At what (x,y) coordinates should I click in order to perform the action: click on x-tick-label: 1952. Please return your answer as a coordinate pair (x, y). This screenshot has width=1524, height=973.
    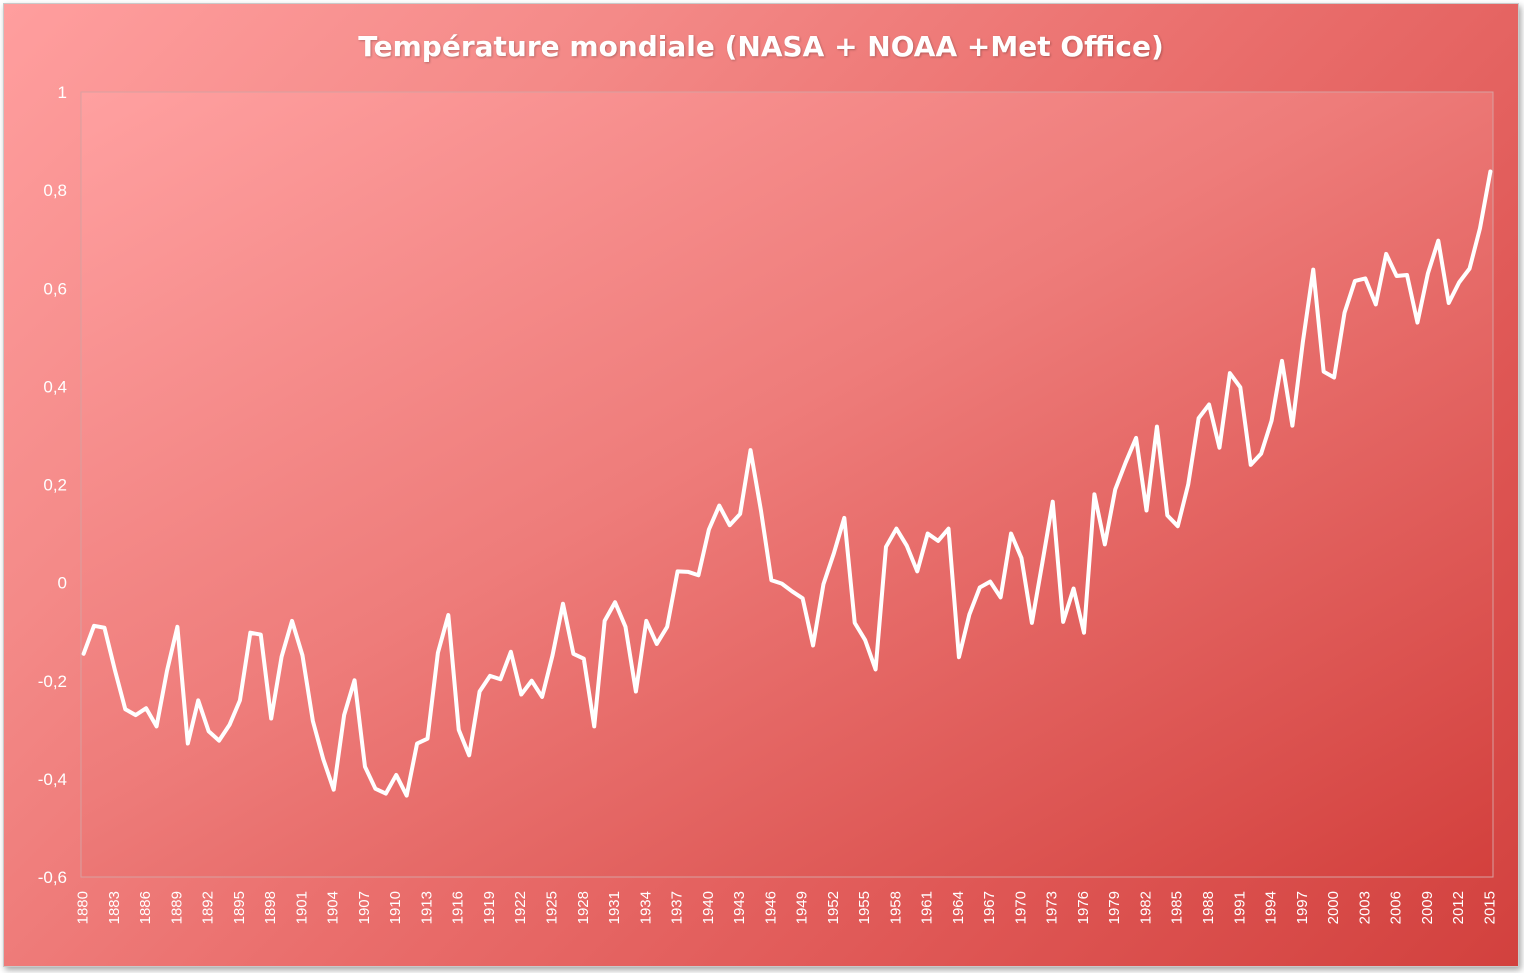
    Looking at the image, I should click on (833, 907).